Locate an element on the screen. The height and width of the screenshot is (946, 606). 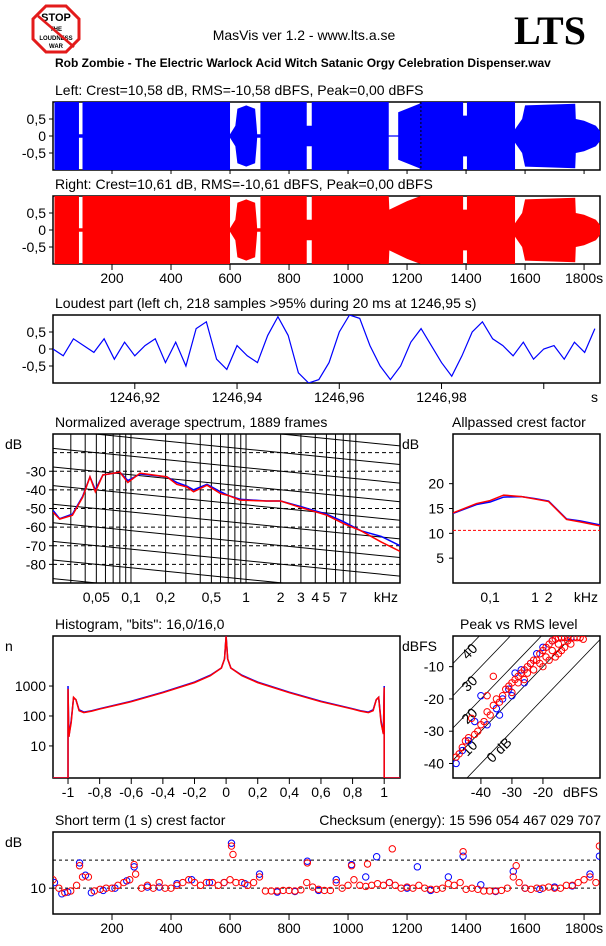
x-unit-label: s is located at coordinates (594, 397).